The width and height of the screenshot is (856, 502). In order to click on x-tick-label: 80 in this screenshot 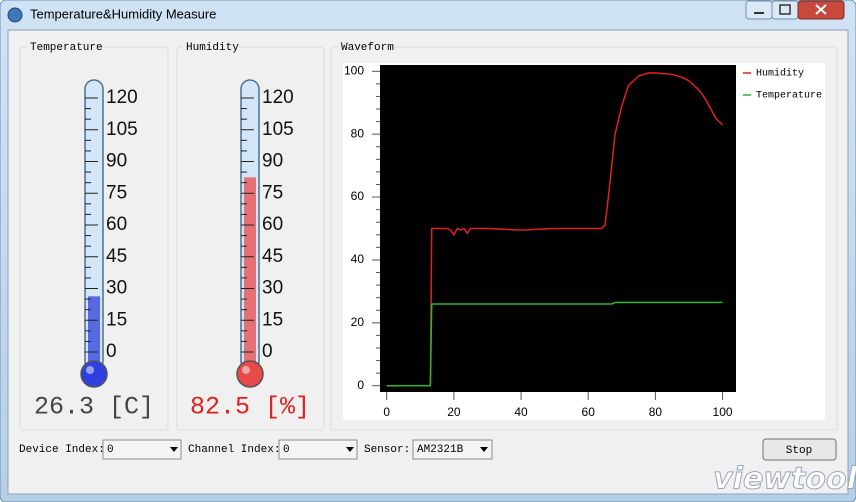, I will do `click(656, 412)`.